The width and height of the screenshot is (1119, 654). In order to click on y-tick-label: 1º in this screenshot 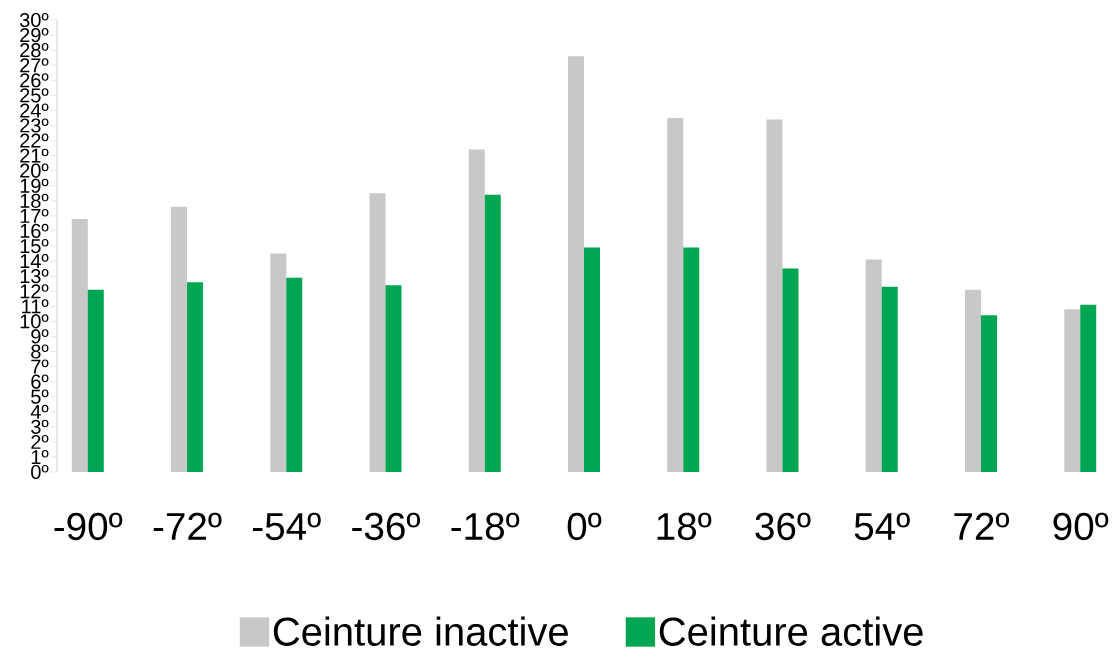, I will do `click(40, 456)`.